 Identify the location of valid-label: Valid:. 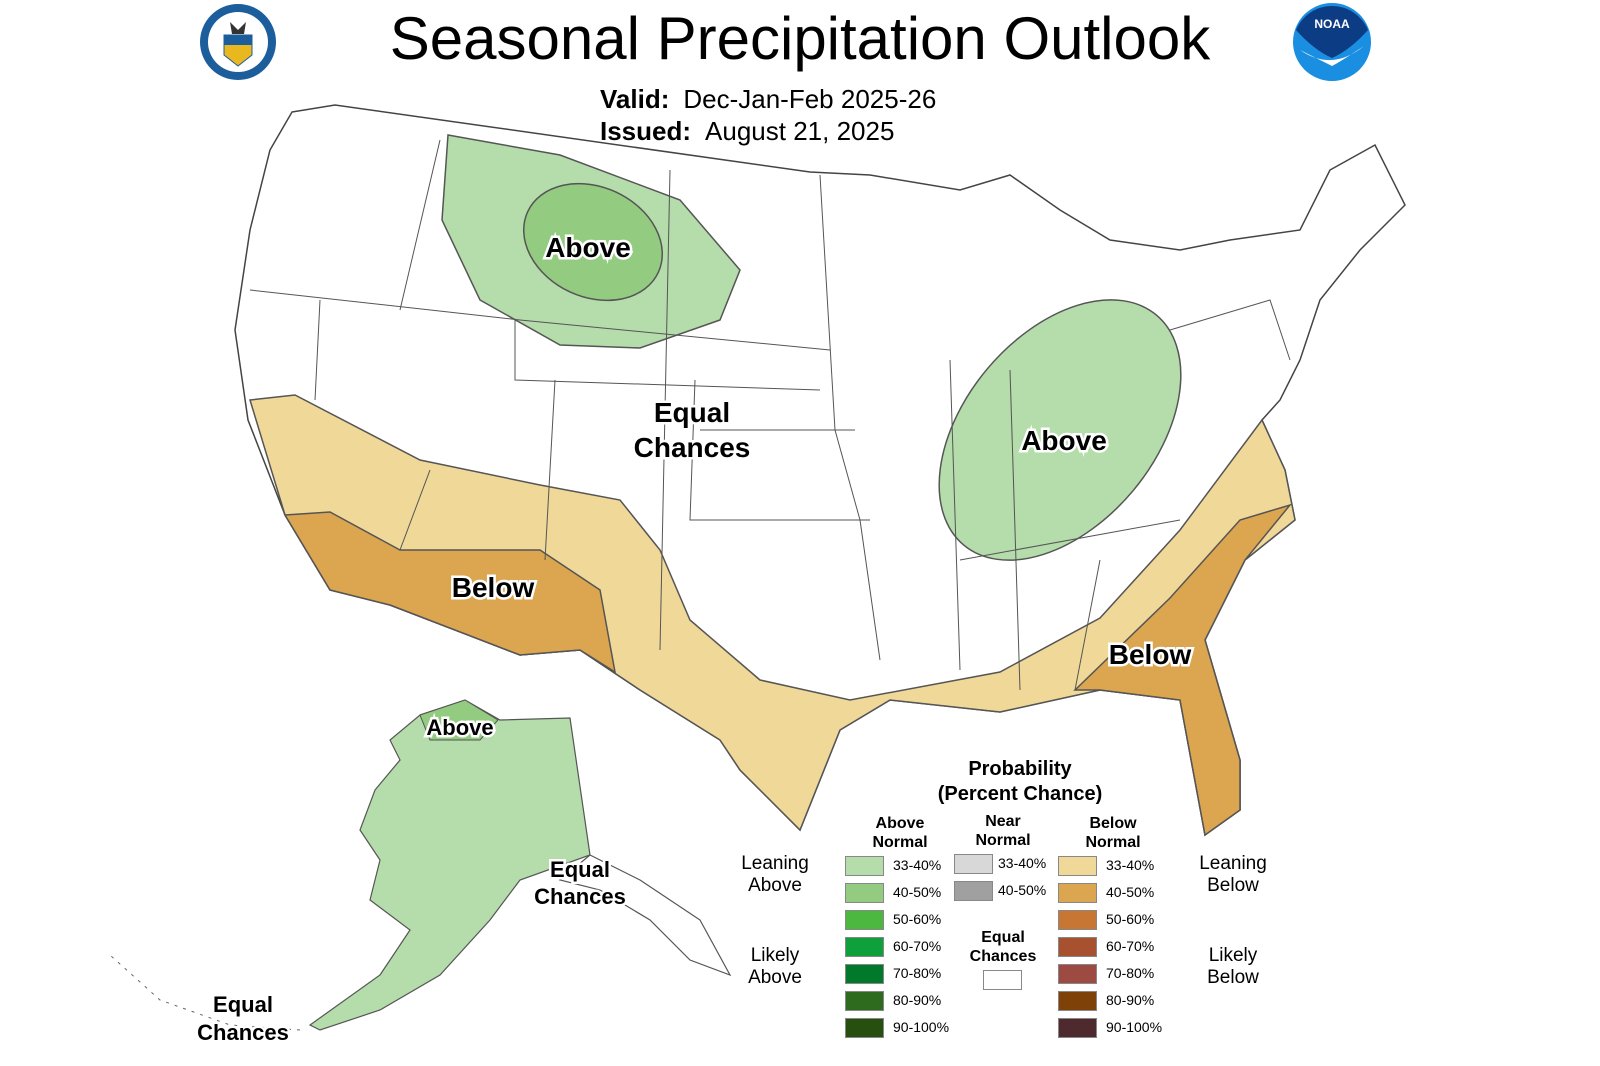
(635, 99).